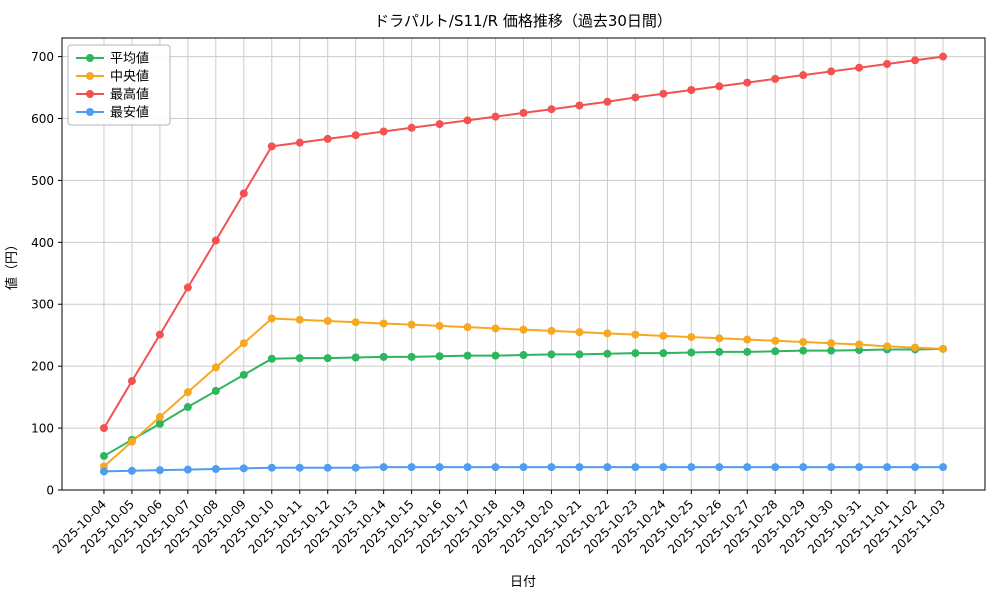 Image resolution: width=1000 pixels, height=600 pixels. Describe the element at coordinates (42, 243) in the screenshot. I see `y-tick-label: 400` at that location.